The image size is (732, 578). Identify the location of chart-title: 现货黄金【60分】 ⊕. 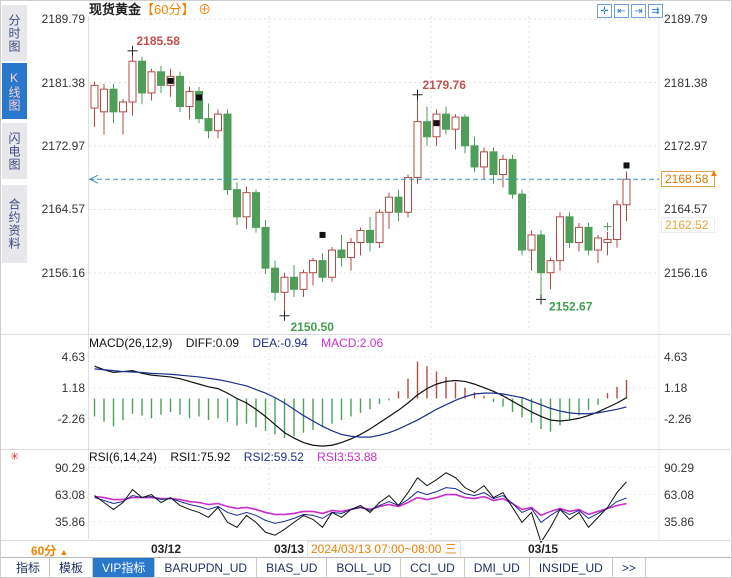
(150, 10).